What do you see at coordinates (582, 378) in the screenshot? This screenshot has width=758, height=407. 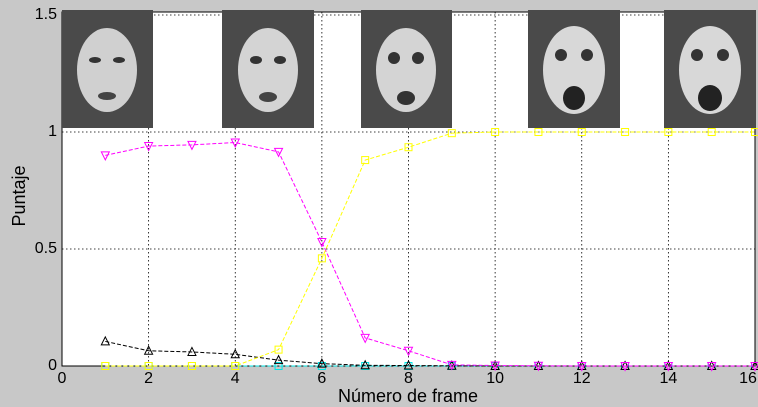 I see `x-tick-label: 12` at bounding box center [582, 378].